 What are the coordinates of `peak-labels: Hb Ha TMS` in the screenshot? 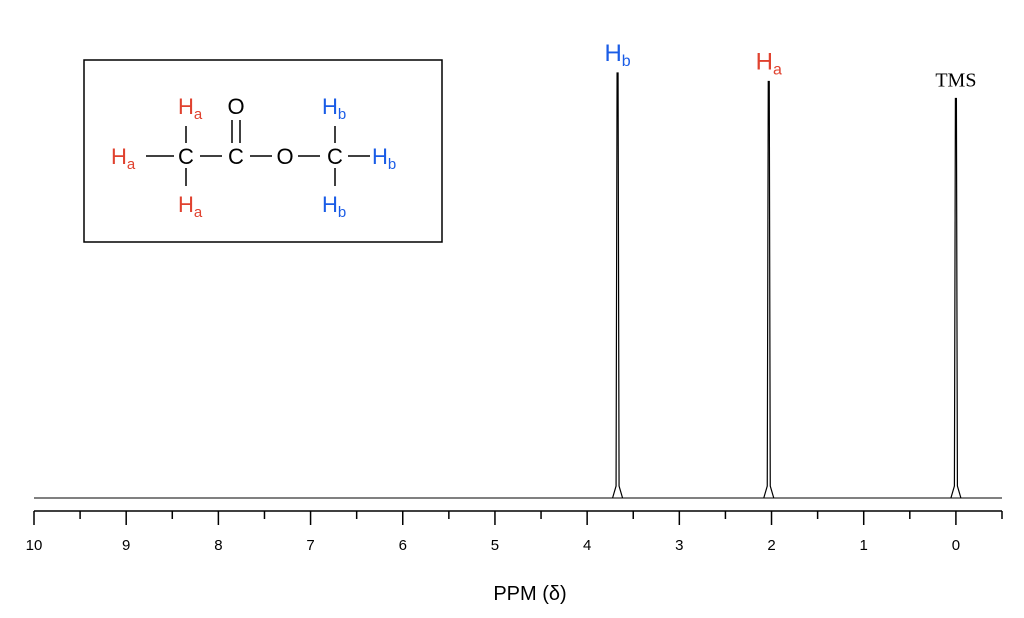 It's located at (790, 66).